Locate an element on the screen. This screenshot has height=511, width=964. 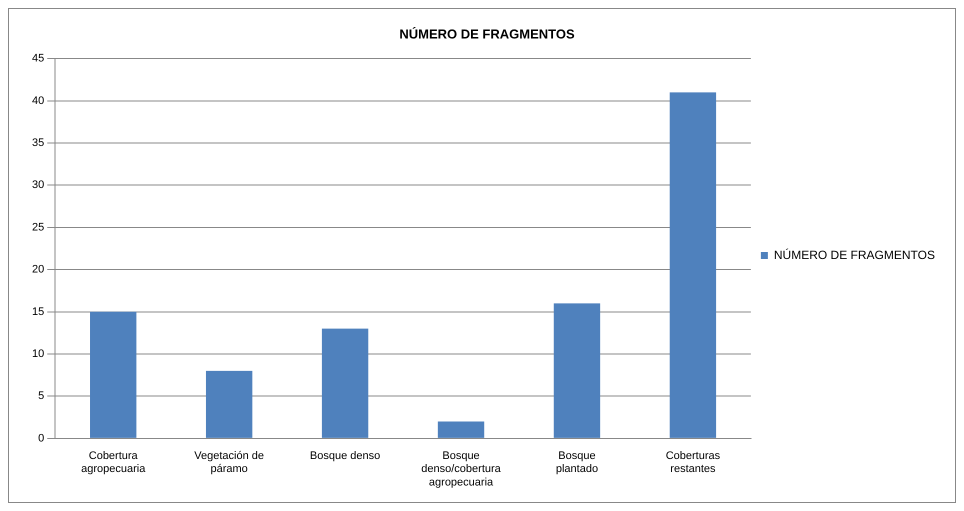
y-tick-label: 30 is located at coordinates (38, 185).